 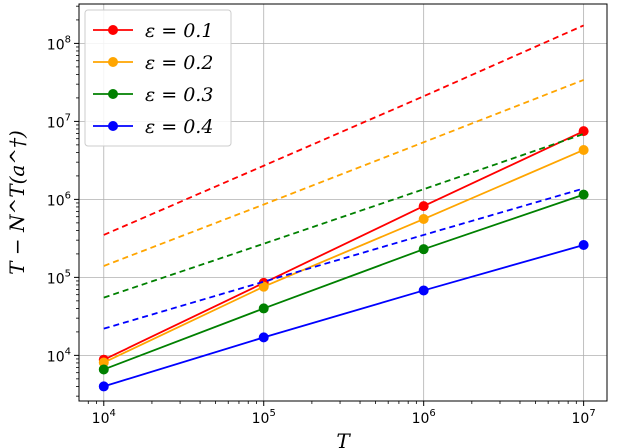 What do you see at coordinates (59, 277) in the screenshot?
I see `y-tick-label: 10⁵` at bounding box center [59, 277].